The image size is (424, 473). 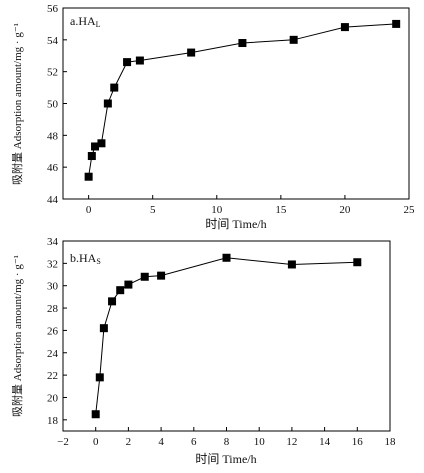 What do you see at coordinates (53, 354) in the screenshot?
I see `y-tick-label: 24` at bounding box center [53, 354].